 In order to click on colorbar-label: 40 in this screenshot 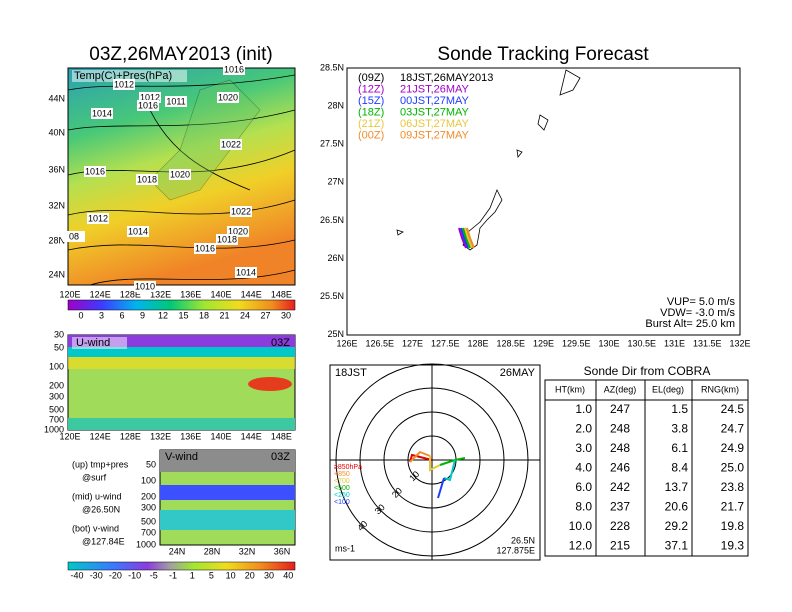, I will do `click(288, 575)`.